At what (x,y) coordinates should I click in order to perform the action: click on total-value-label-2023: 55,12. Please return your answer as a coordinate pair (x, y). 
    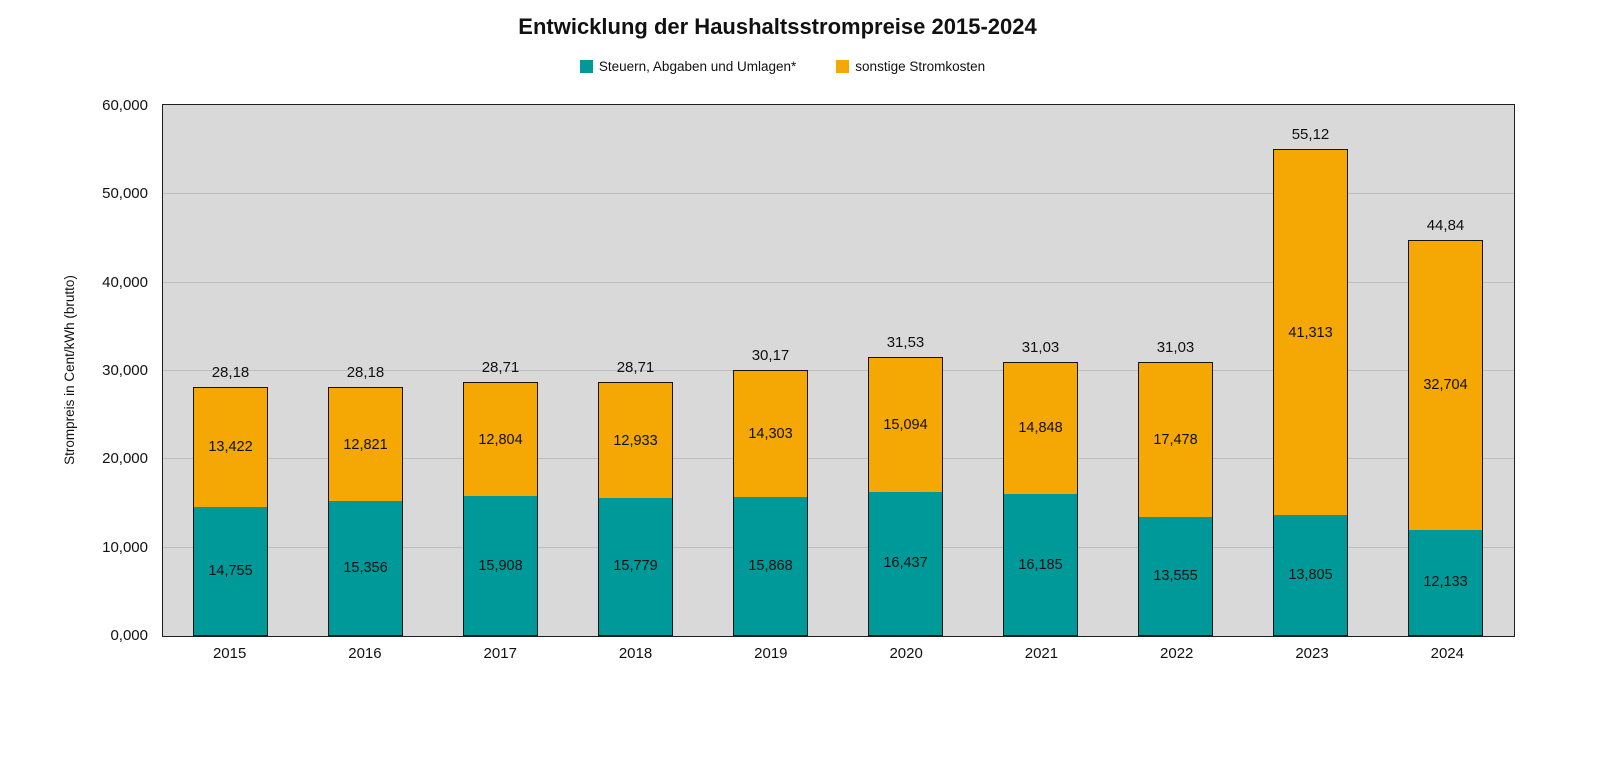
    Looking at the image, I should click on (1310, 135).